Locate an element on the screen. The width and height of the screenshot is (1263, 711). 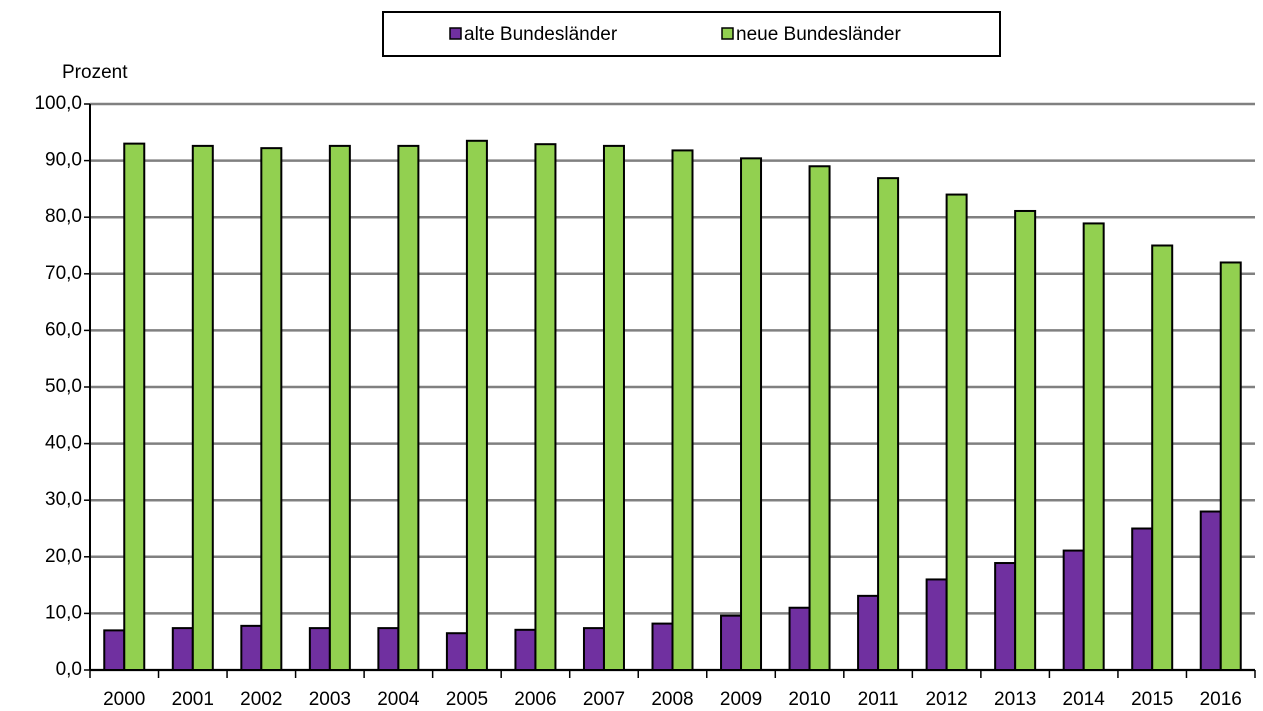
x-tick-label: 2009 is located at coordinates (741, 699).